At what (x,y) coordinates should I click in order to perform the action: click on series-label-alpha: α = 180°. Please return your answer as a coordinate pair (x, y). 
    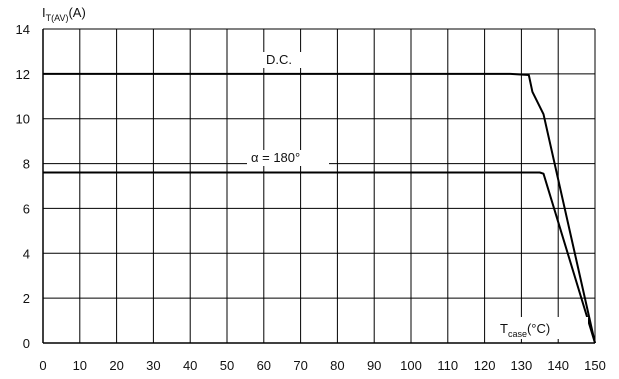
    Looking at the image, I should click on (275, 157).